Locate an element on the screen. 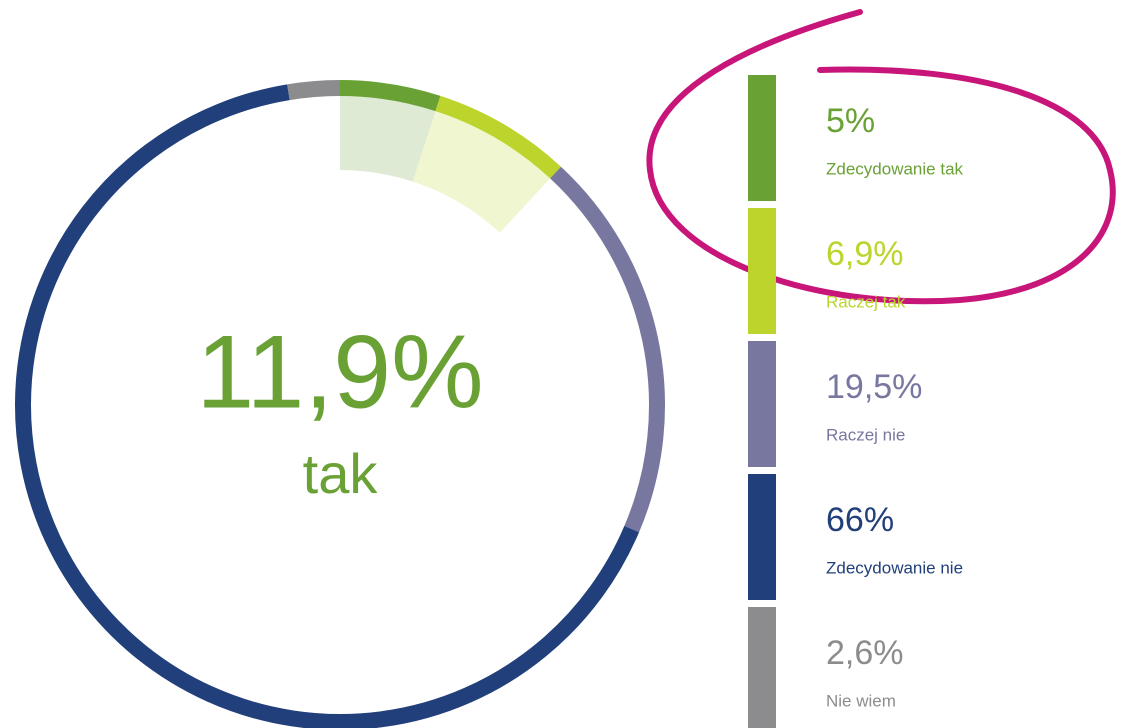  legend-value: 19,5% is located at coordinates (874, 387).